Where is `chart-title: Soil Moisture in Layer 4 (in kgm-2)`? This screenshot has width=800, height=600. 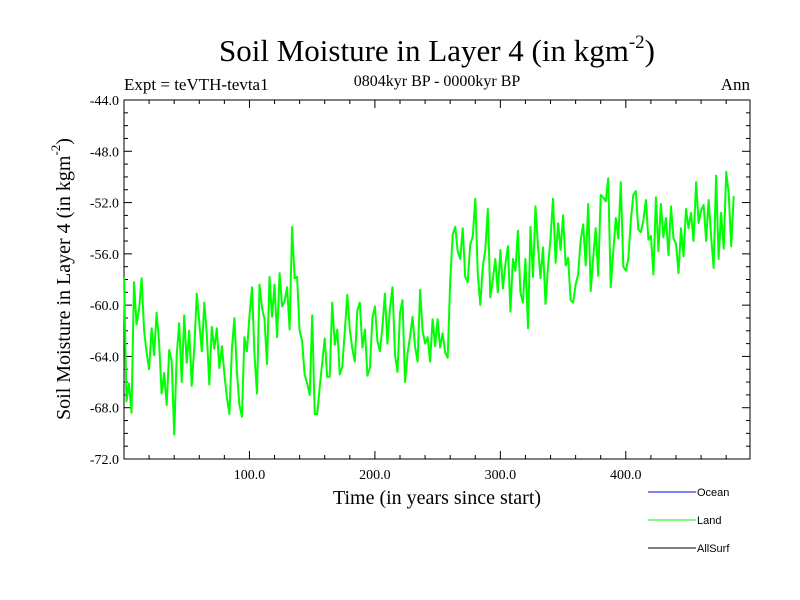
chart-title: Soil Moisture in Layer 4 (in kgm-2) is located at coordinates (437, 50).